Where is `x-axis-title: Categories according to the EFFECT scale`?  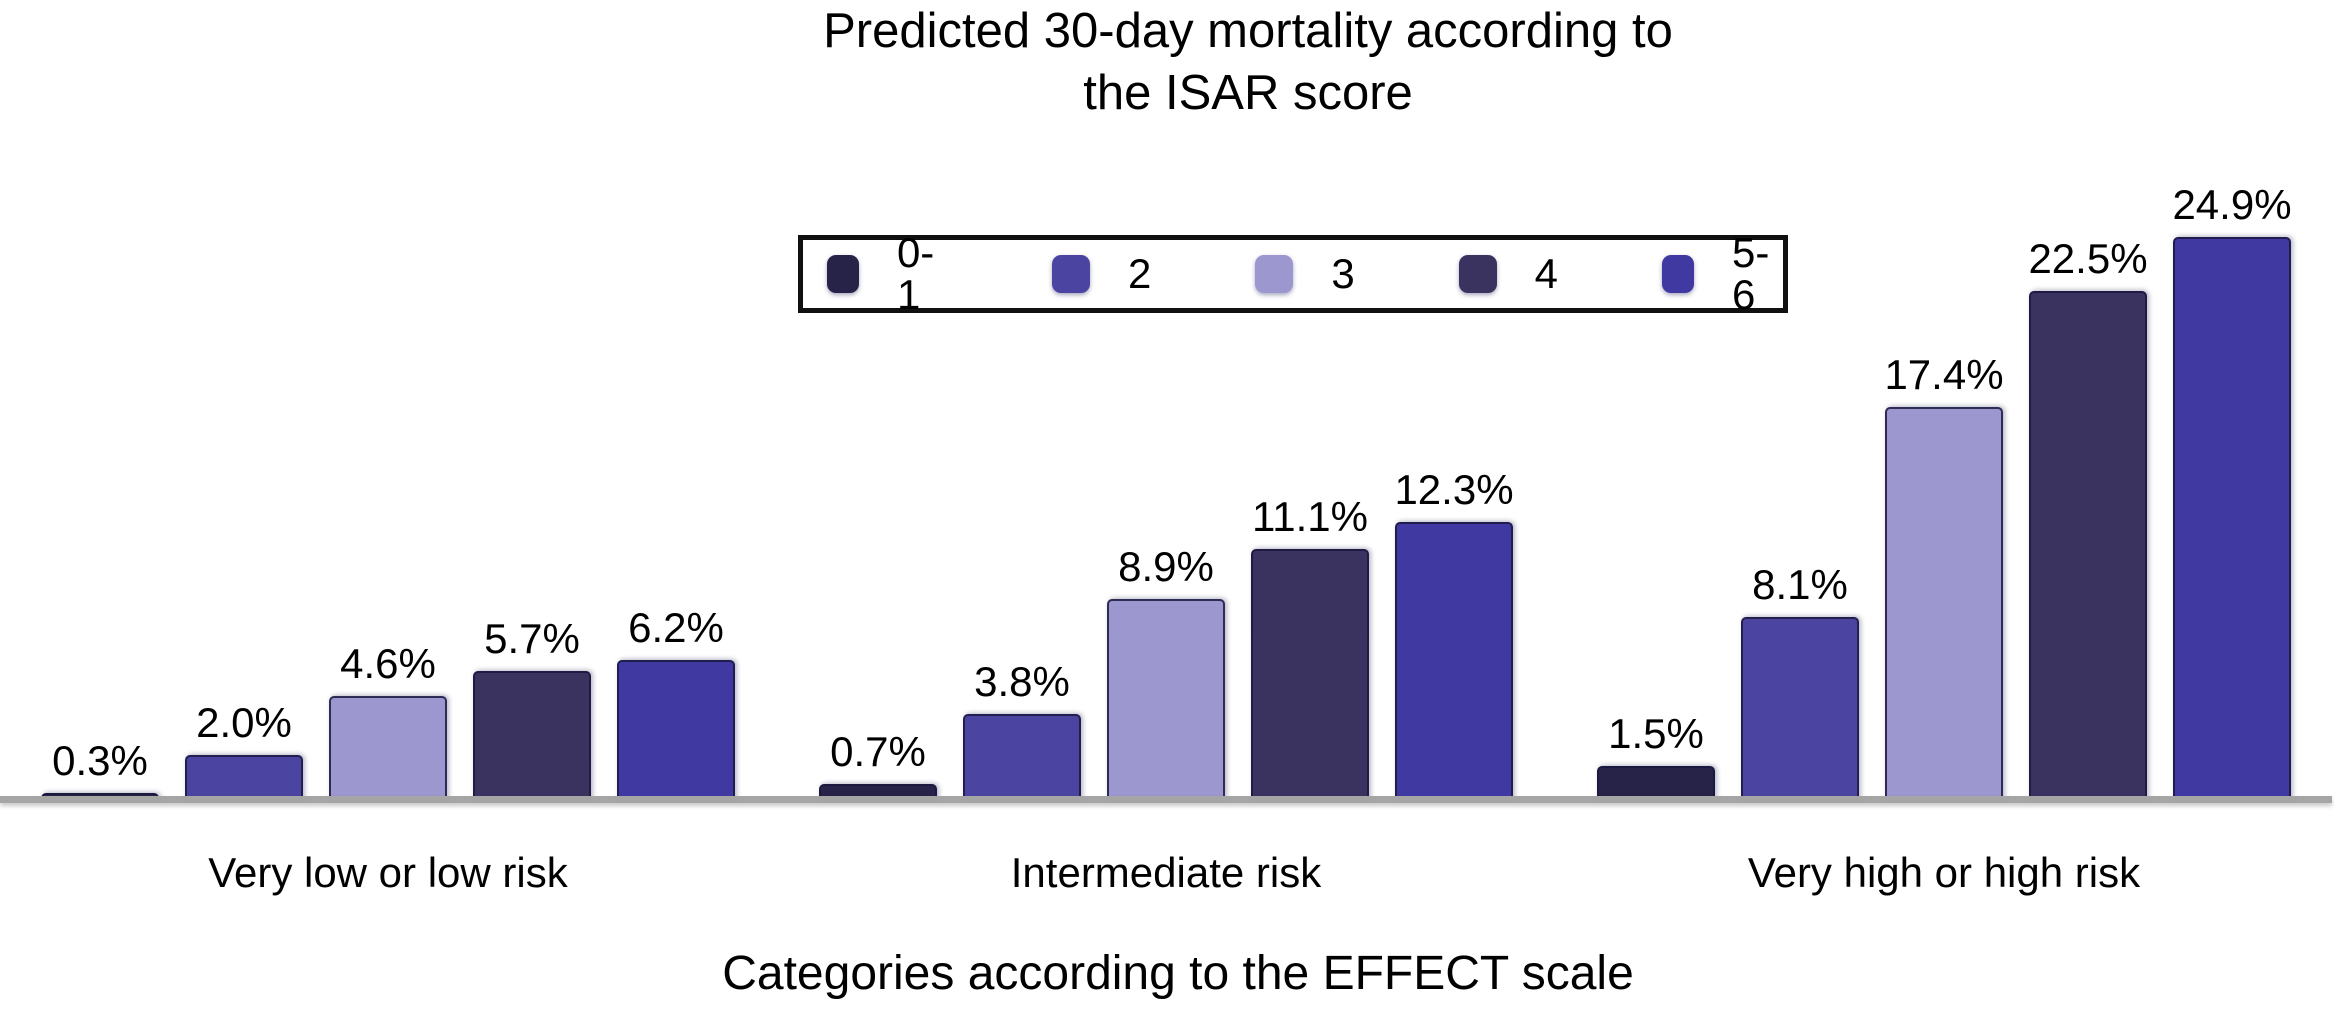 x-axis-title: Categories according to the EFFECT scale is located at coordinates (1178, 973).